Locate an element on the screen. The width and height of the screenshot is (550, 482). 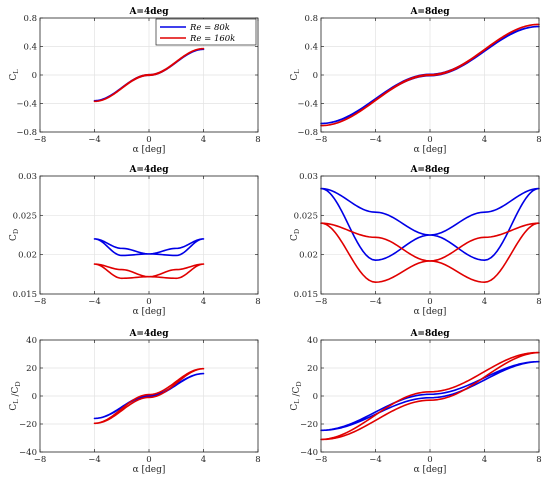
legend-label: Re = 160k is located at coordinates (212, 39).